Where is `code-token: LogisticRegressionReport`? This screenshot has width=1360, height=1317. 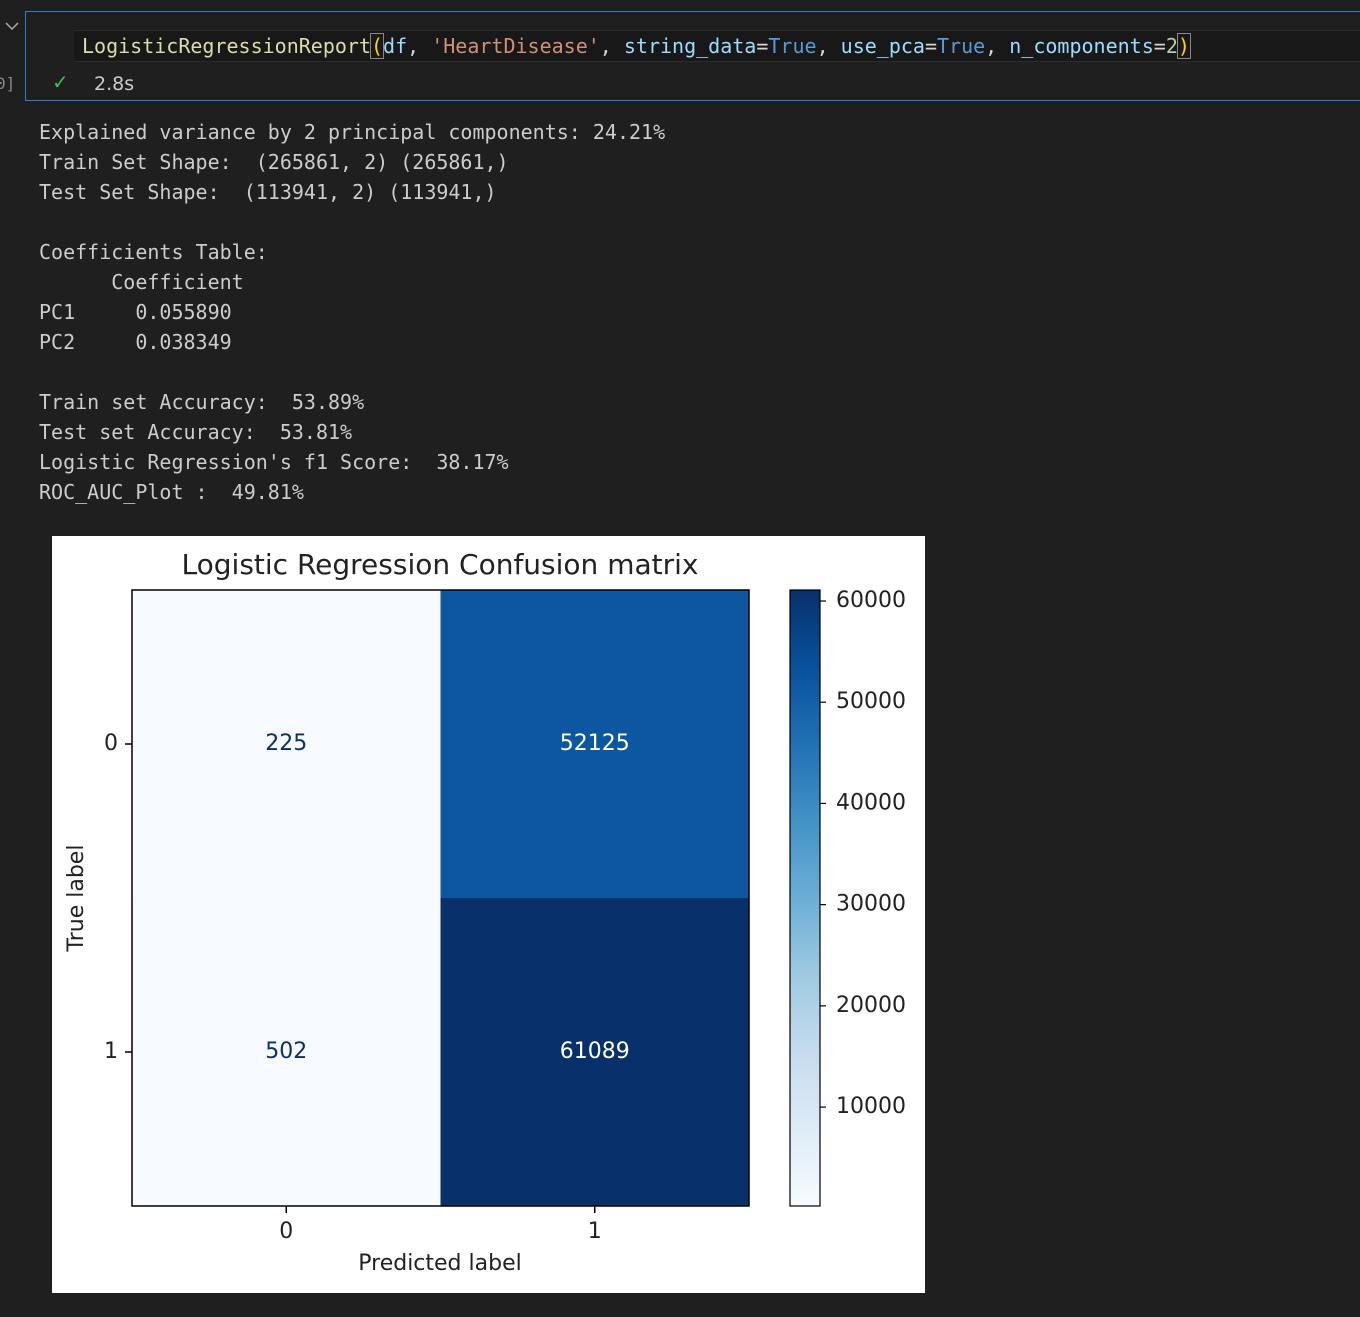
code-token: LogisticRegressionReport is located at coordinates (226, 46).